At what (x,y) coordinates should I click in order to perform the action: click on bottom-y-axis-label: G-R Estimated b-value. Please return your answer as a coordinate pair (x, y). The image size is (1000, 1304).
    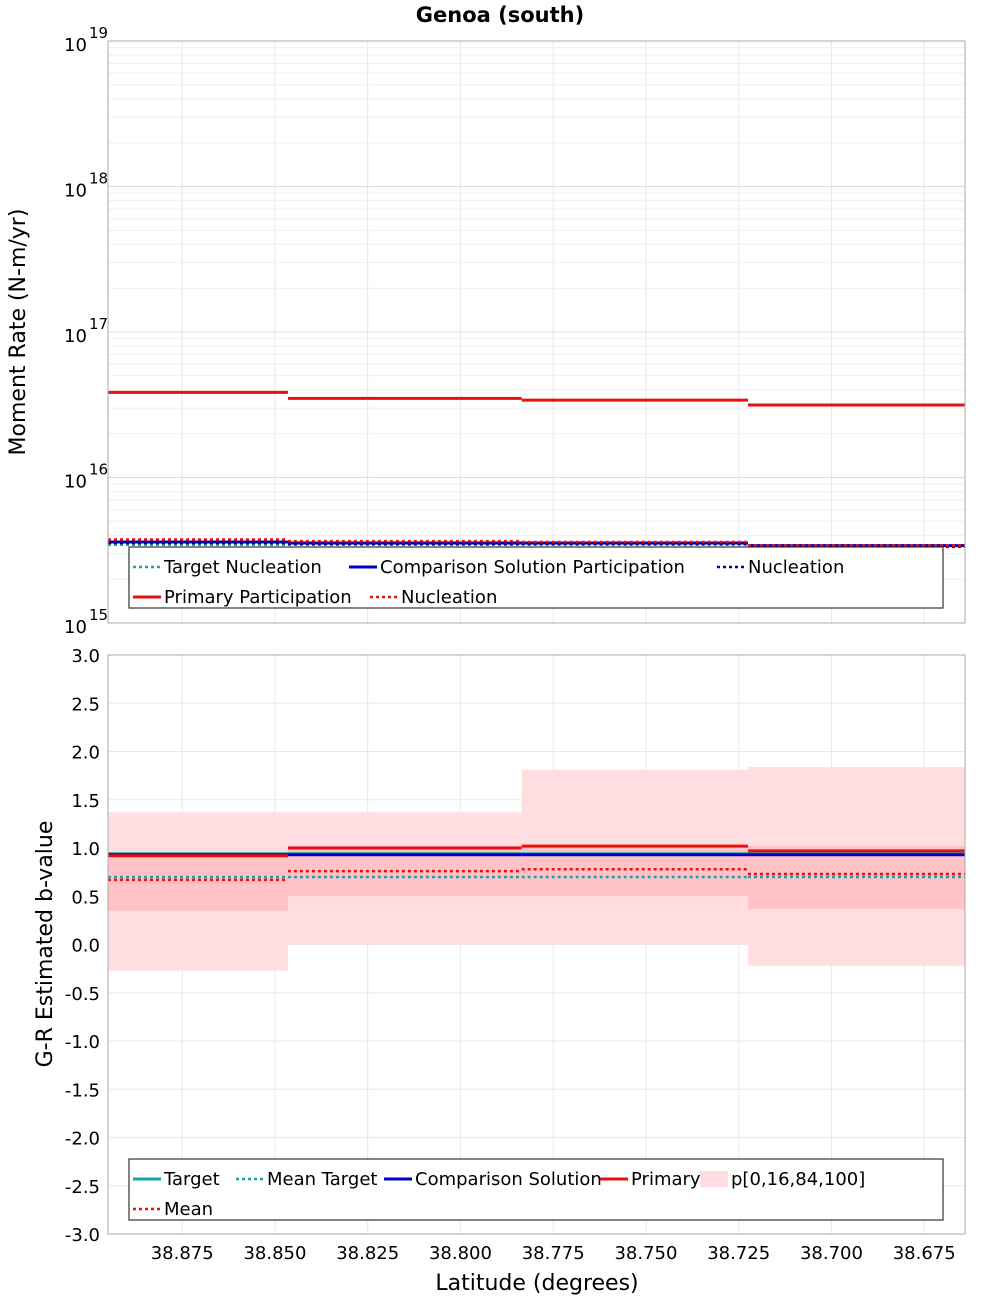
    Looking at the image, I should click on (45, 944).